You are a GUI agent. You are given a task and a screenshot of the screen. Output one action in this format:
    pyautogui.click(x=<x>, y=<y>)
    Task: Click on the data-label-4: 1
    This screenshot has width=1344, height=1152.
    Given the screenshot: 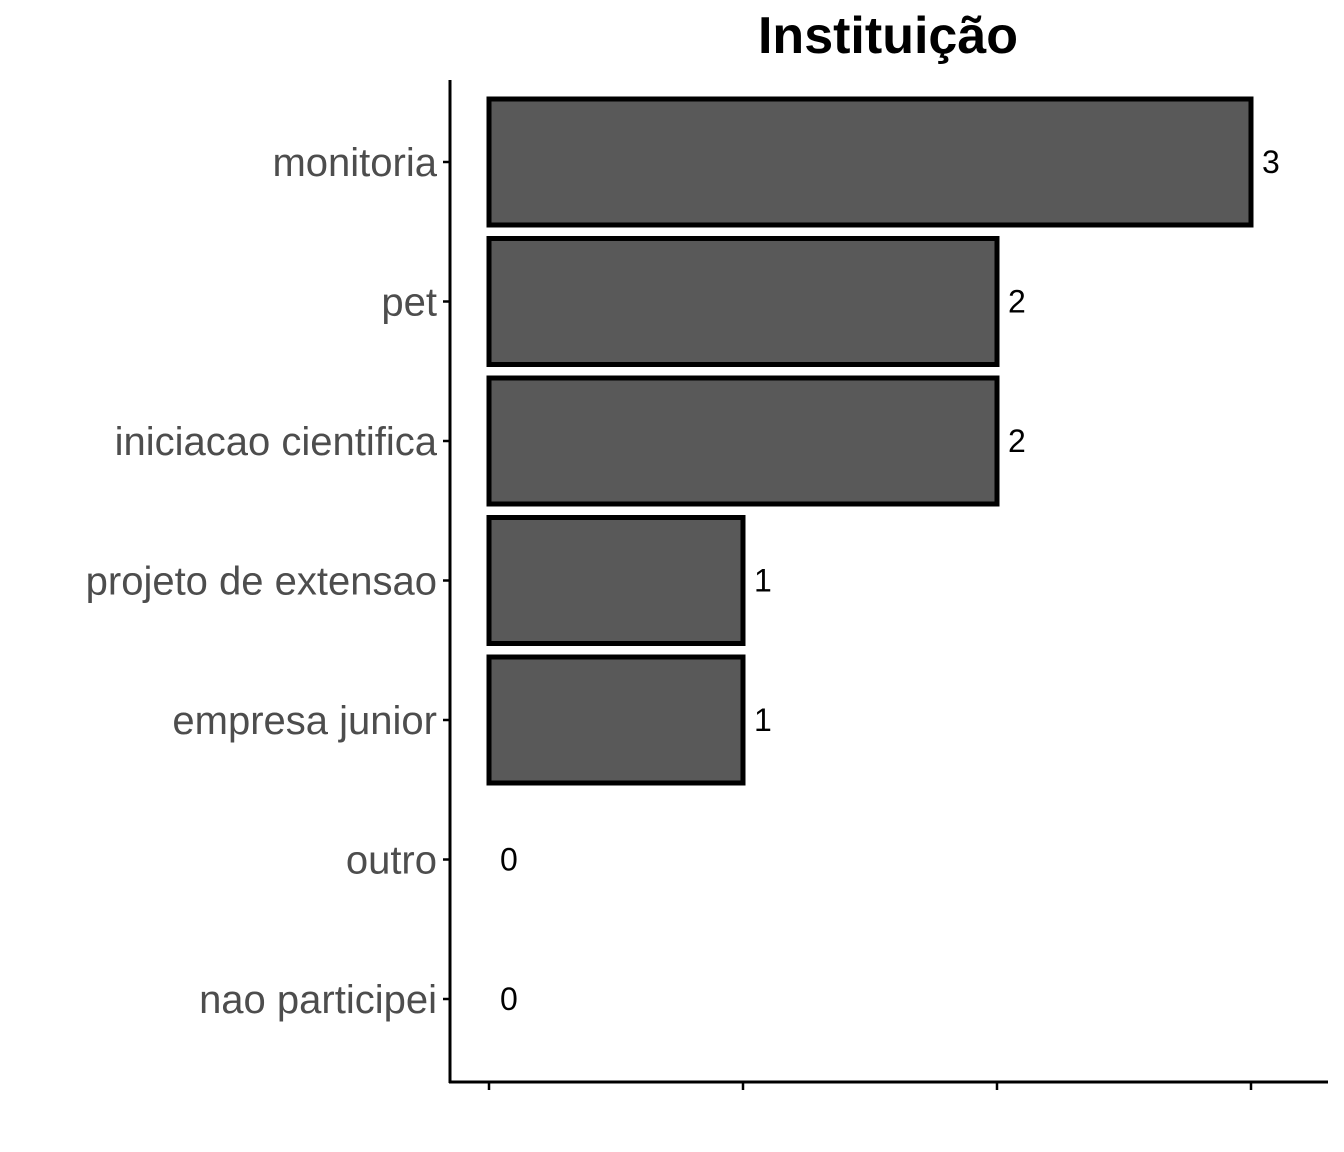 What is the action you would take?
    pyautogui.click(x=763, y=720)
    